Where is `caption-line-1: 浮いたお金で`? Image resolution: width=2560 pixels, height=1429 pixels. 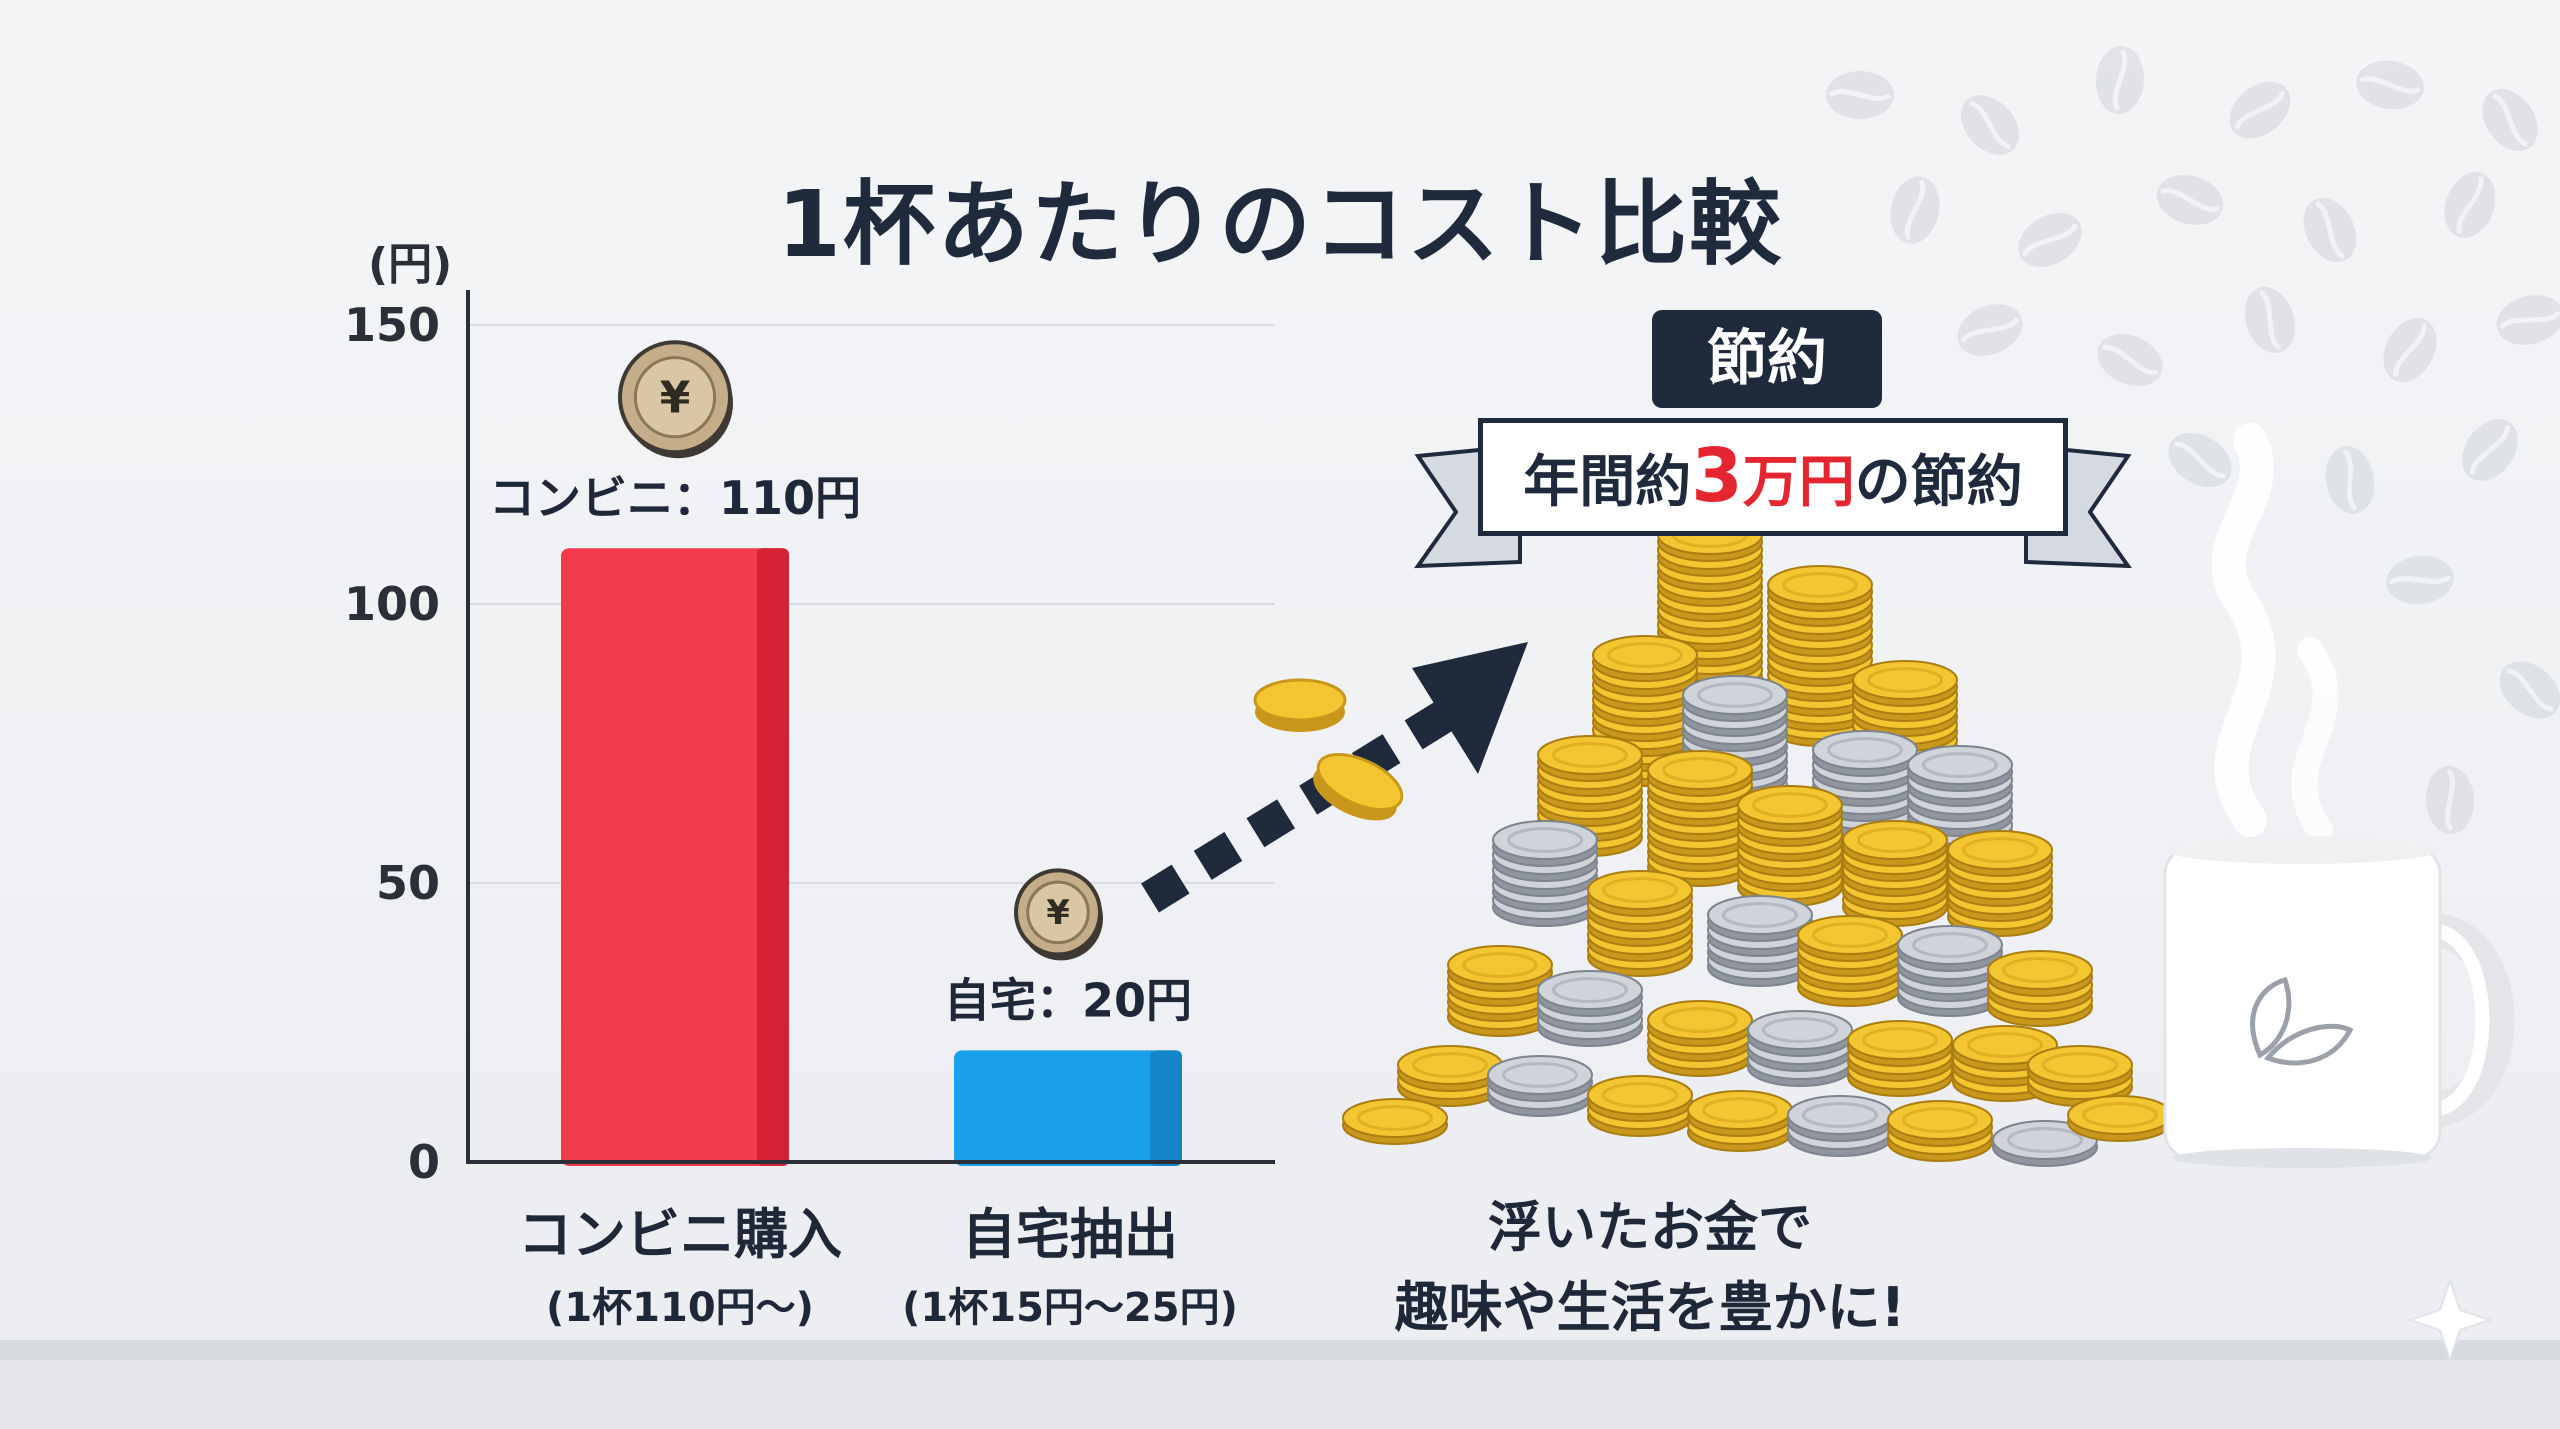
caption-line-1: 浮いたお金で is located at coordinates (1650, 1227).